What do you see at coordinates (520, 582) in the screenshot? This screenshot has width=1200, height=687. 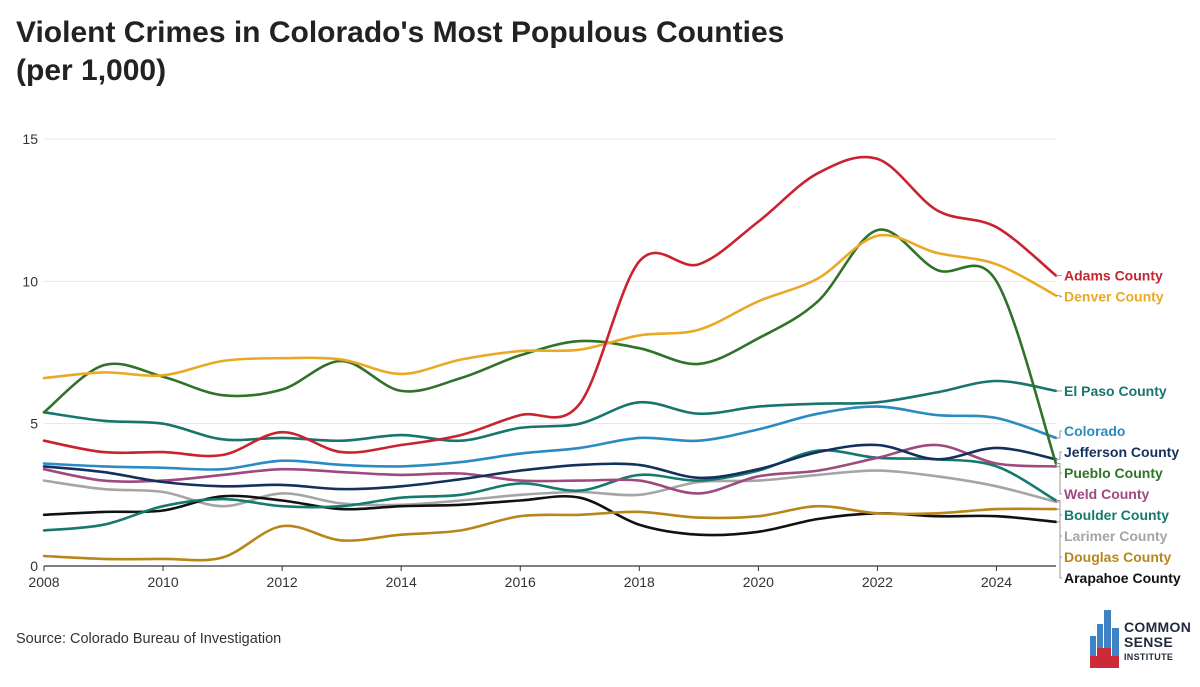 I see `x-tick-label: 2016` at bounding box center [520, 582].